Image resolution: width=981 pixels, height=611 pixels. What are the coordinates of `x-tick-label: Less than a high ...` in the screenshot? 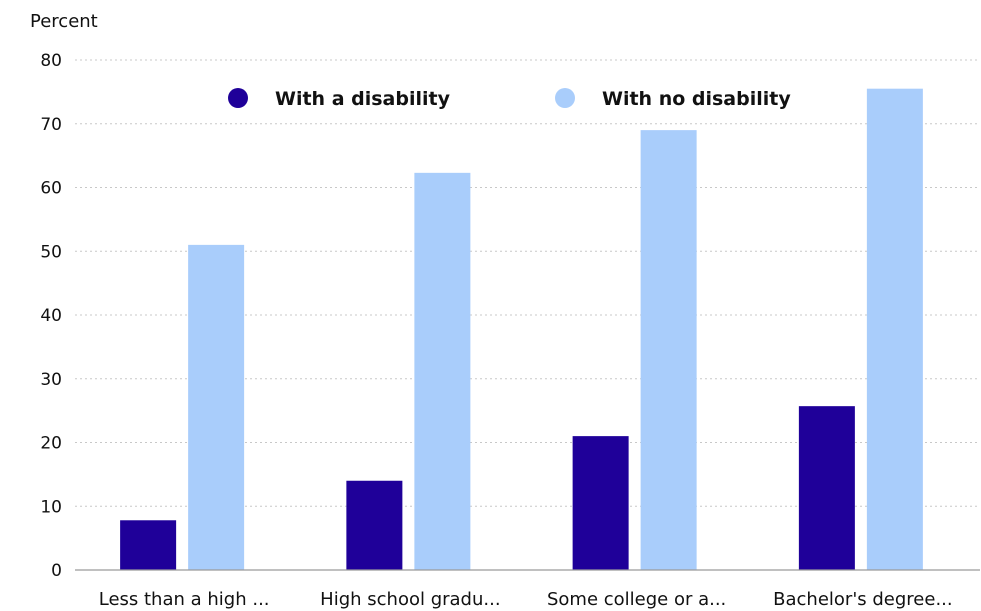 It's located at (184, 599).